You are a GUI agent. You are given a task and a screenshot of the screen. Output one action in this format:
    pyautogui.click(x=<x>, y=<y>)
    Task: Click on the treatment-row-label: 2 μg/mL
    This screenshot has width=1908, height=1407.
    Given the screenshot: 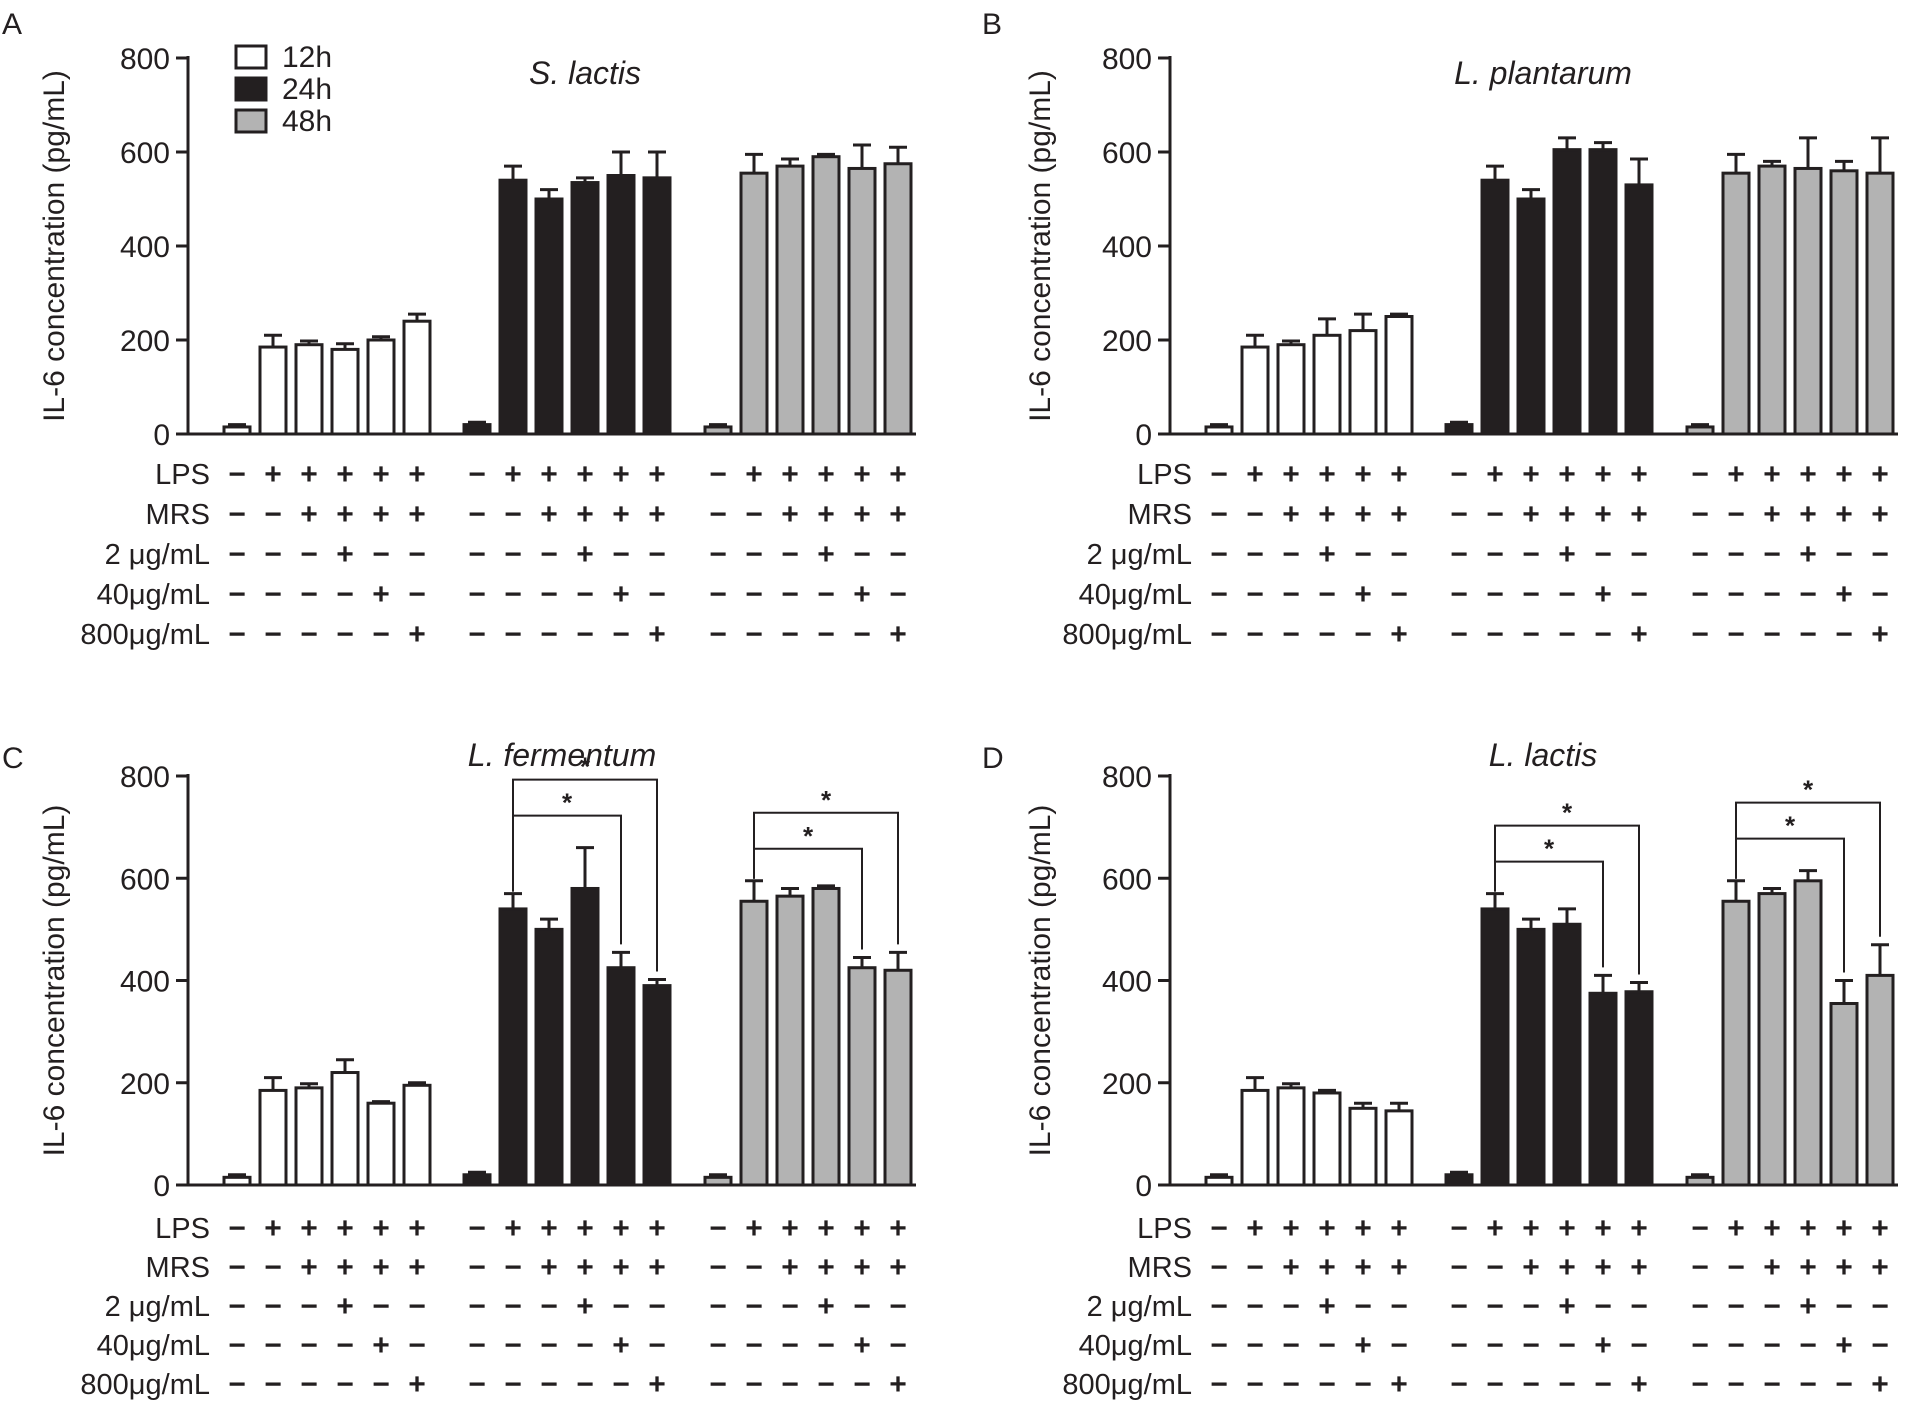 What is the action you would take?
    pyautogui.click(x=1139, y=1307)
    